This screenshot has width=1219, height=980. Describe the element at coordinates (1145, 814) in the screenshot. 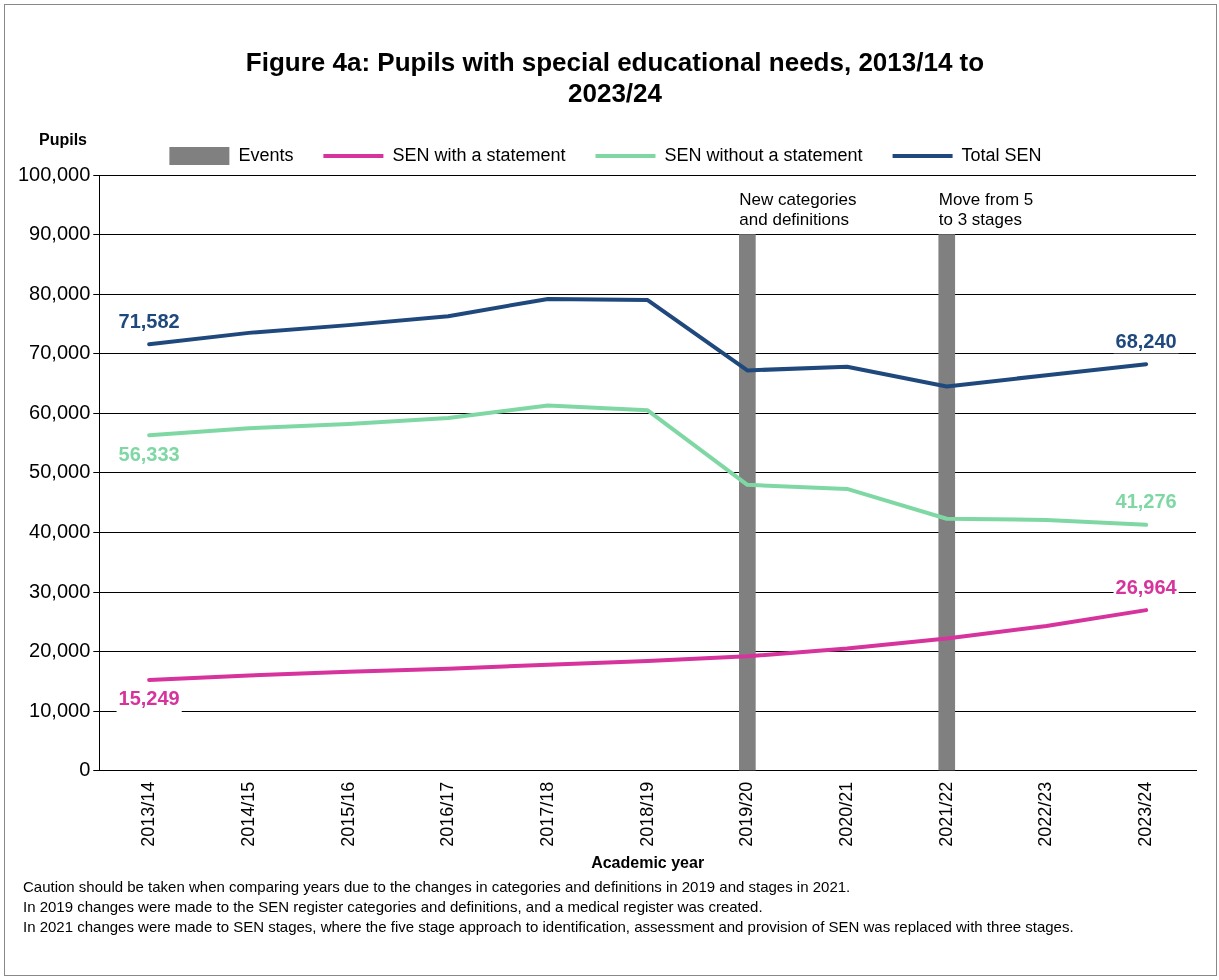

I see `x-tick-label: 2023/24` at that location.